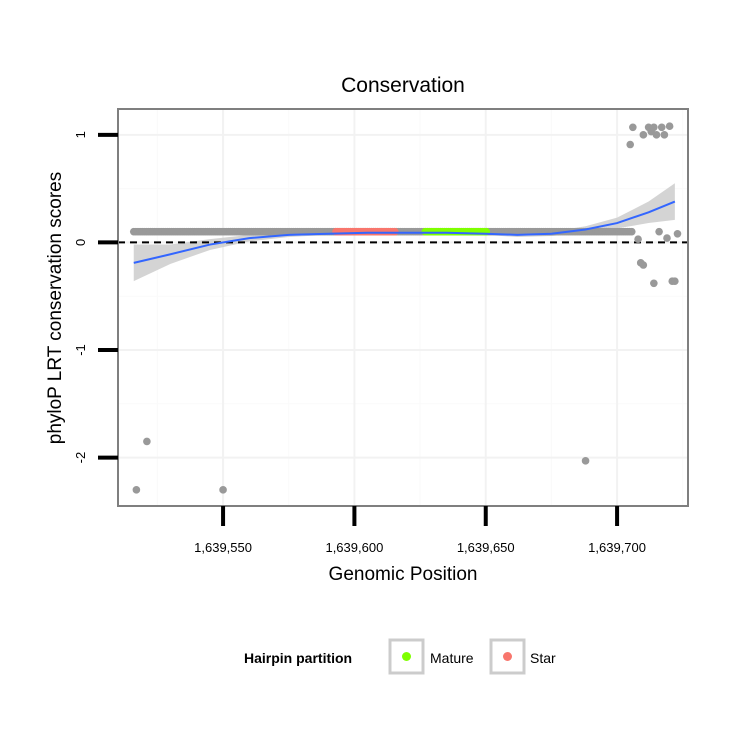 The image size is (750, 750). I want to click on y-tick-label: -2, so click(80, 458).